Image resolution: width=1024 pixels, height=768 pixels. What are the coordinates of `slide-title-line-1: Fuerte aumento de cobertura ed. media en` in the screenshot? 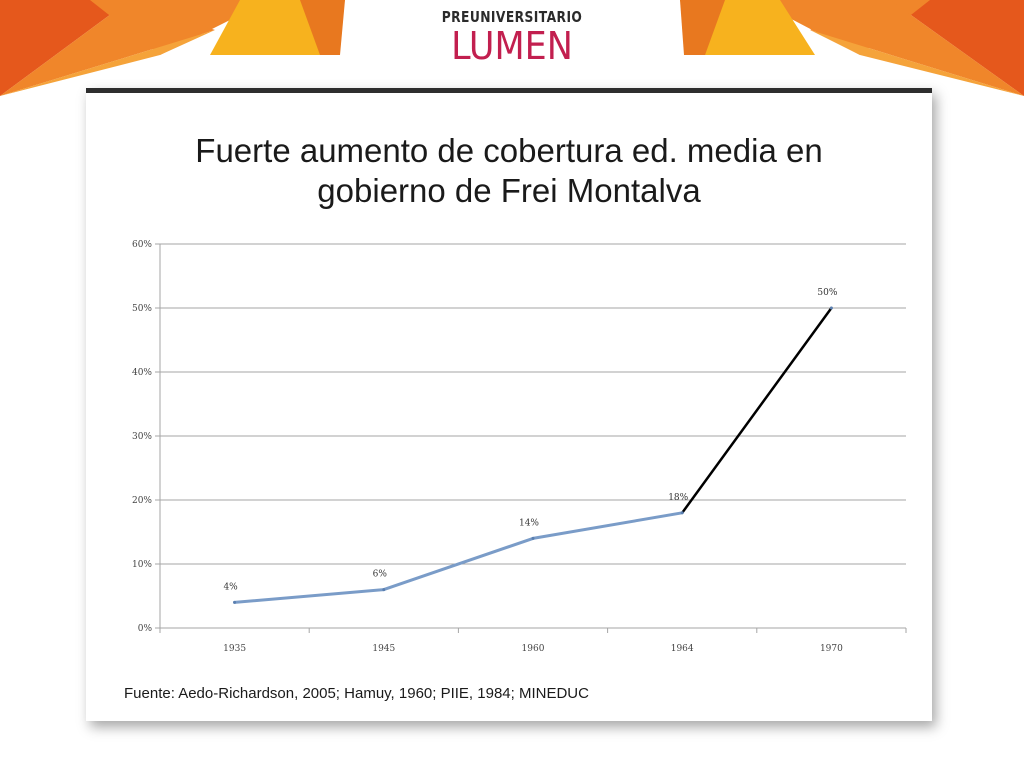 It's located at (509, 150).